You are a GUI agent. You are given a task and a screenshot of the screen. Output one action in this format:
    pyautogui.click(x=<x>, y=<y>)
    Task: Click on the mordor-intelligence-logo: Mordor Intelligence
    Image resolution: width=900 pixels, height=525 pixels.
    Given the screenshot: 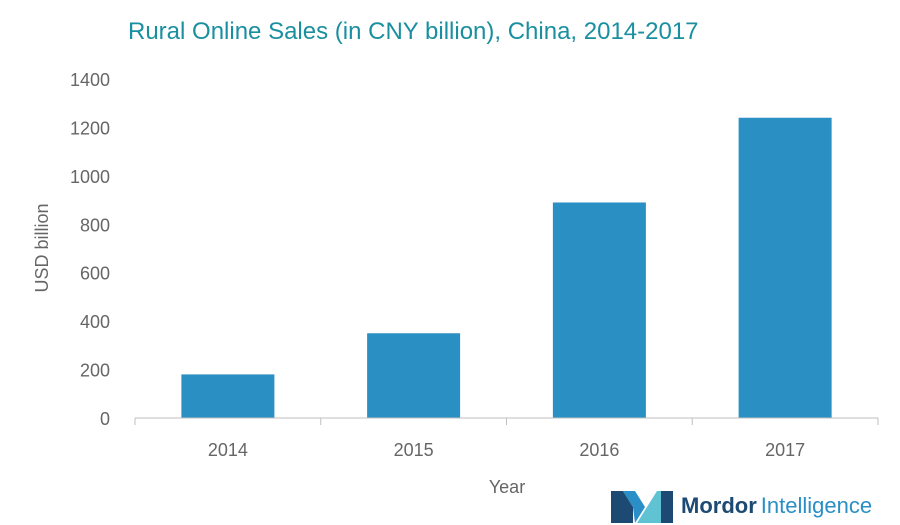 What is the action you would take?
    pyautogui.click(x=741, y=506)
    